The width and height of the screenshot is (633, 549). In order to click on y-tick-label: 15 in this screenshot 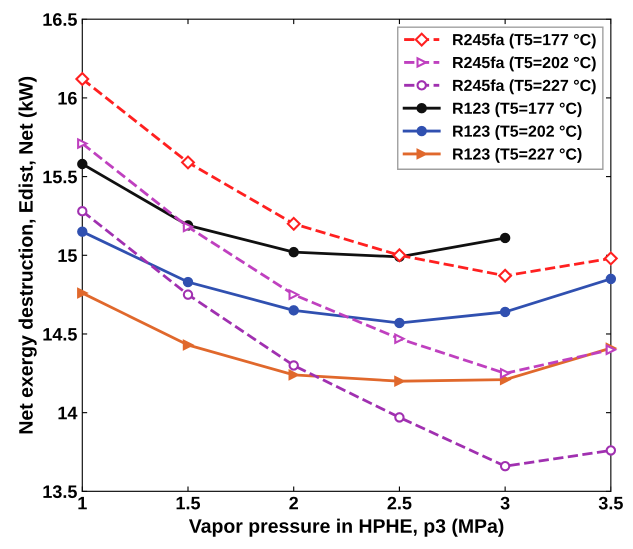, I will do `click(67, 255)`.